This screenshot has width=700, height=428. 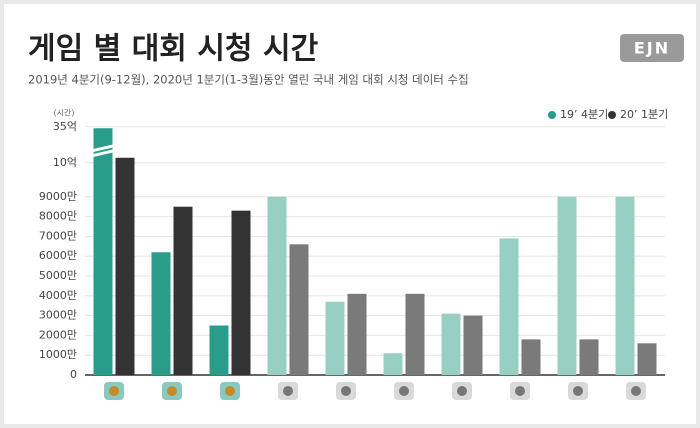 I want to click on y-tick-label: 1000만, so click(x=58, y=354).